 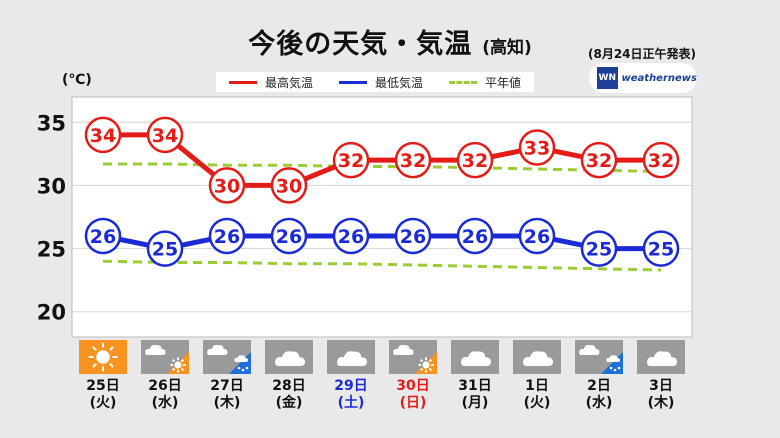 I want to click on legend-swatch-min, so click(x=352, y=82).